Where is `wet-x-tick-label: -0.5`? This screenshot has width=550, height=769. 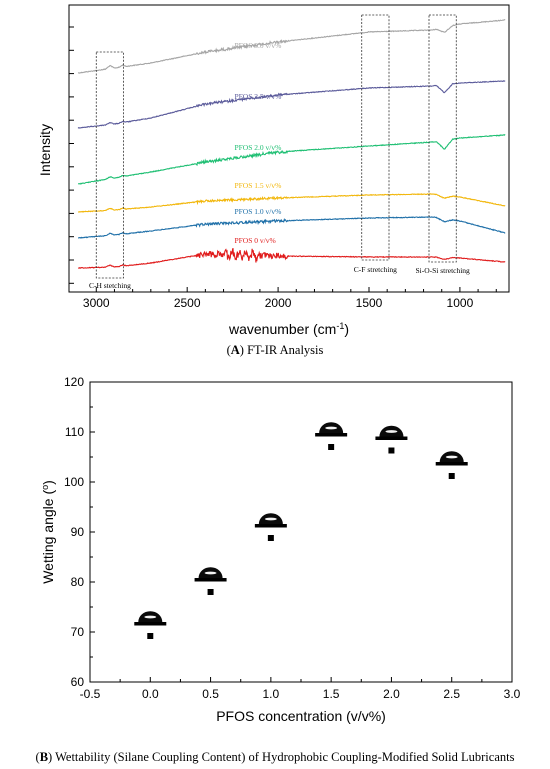 wet-x-tick-label: -0.5 is located at coordinates (90, 694).